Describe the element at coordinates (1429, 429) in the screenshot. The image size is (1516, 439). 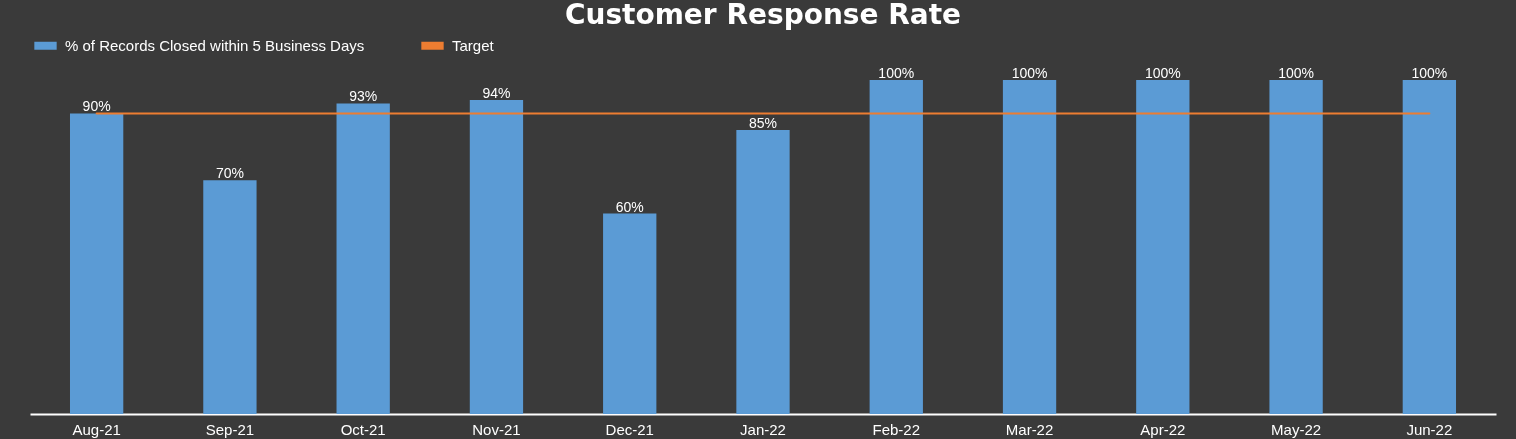
I see `x-tick-label: Jun-22` at that location.